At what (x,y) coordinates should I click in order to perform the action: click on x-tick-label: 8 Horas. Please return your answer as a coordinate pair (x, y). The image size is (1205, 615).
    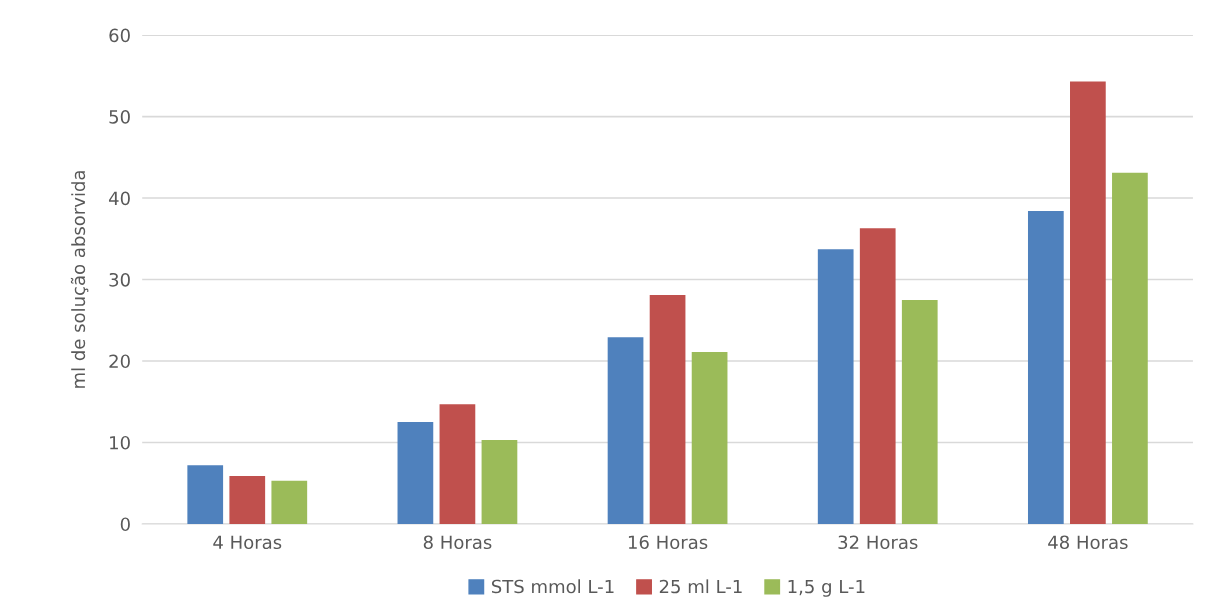
    Looking at the image, I should click on (457, 542).